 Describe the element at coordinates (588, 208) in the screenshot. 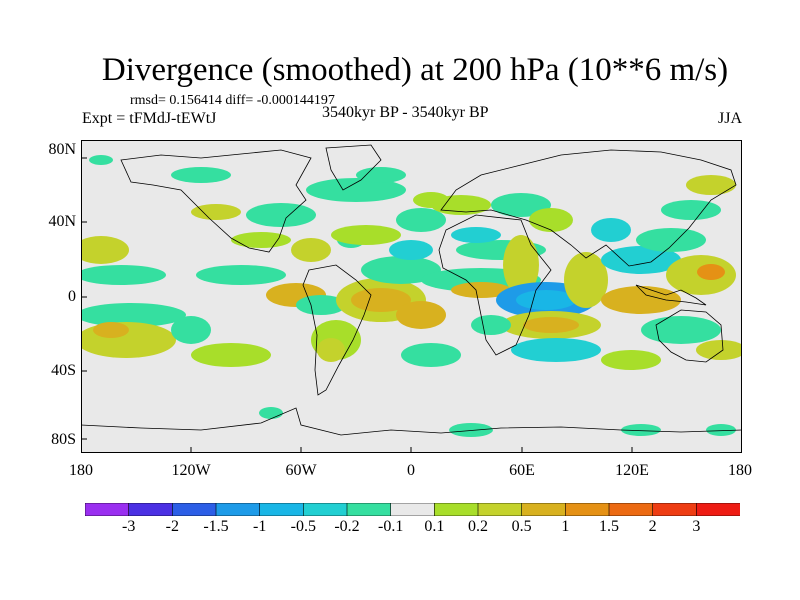

I see `coast-eurasia` at that location.